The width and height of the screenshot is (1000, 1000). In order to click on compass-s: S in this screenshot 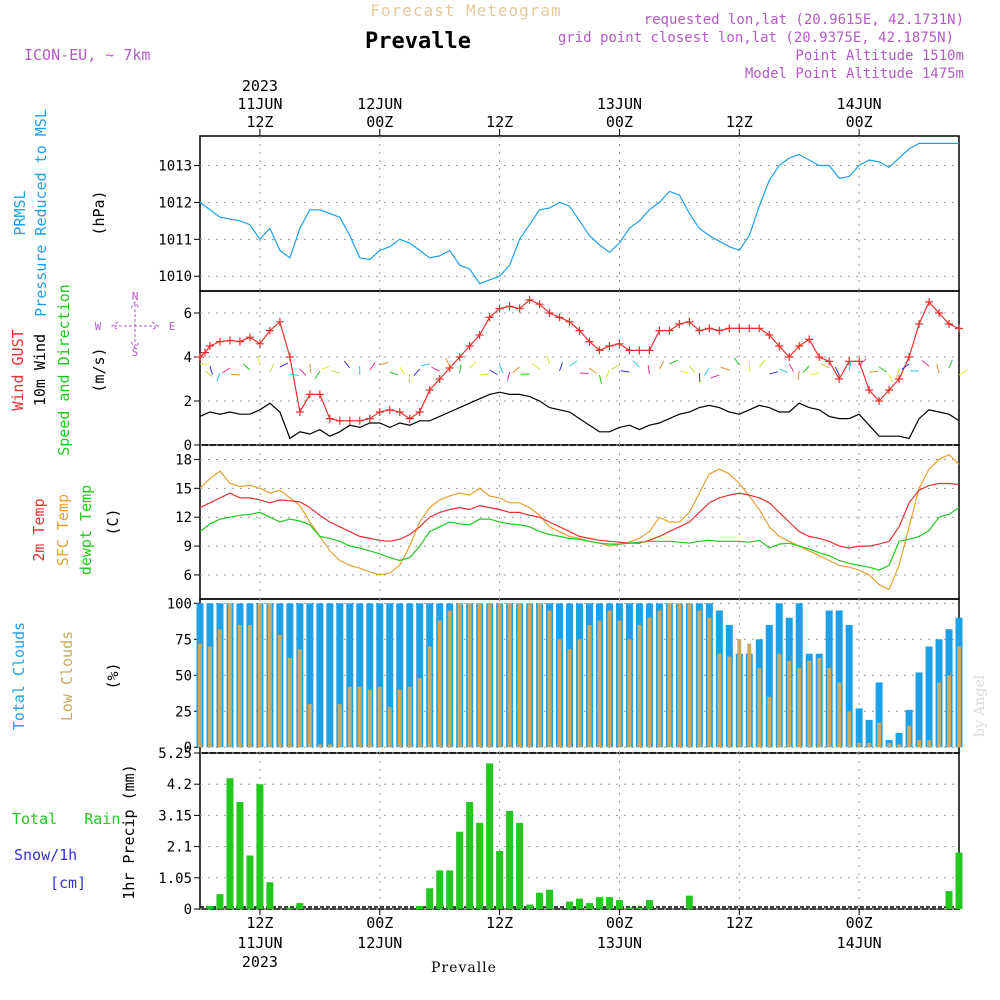, I will do `click(135, 352)`.